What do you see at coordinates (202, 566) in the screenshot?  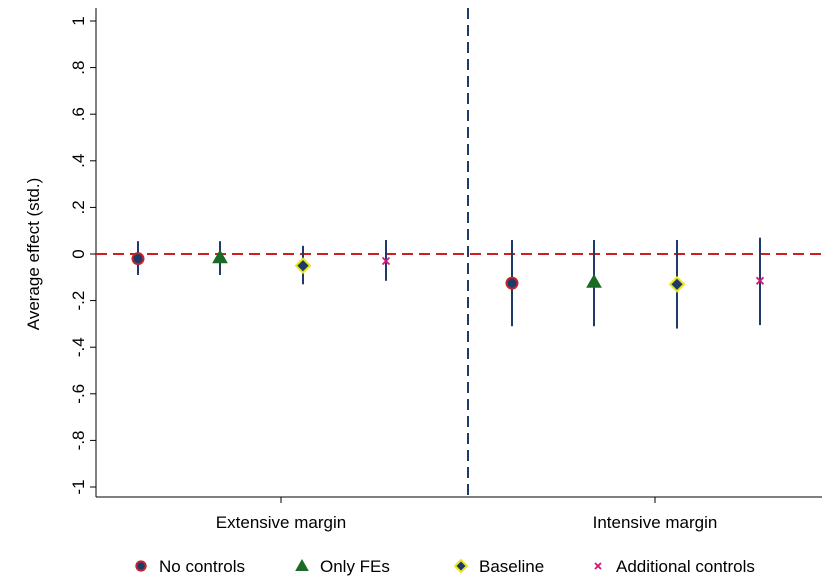 I see `legend-label: No controls` at bounding box center [202, 566].